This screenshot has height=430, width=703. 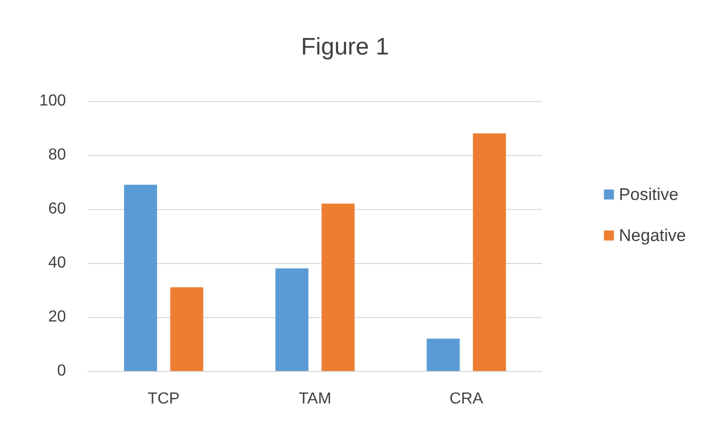 I want to click on chart-title: Figure 1, so click(x=345, y=47).